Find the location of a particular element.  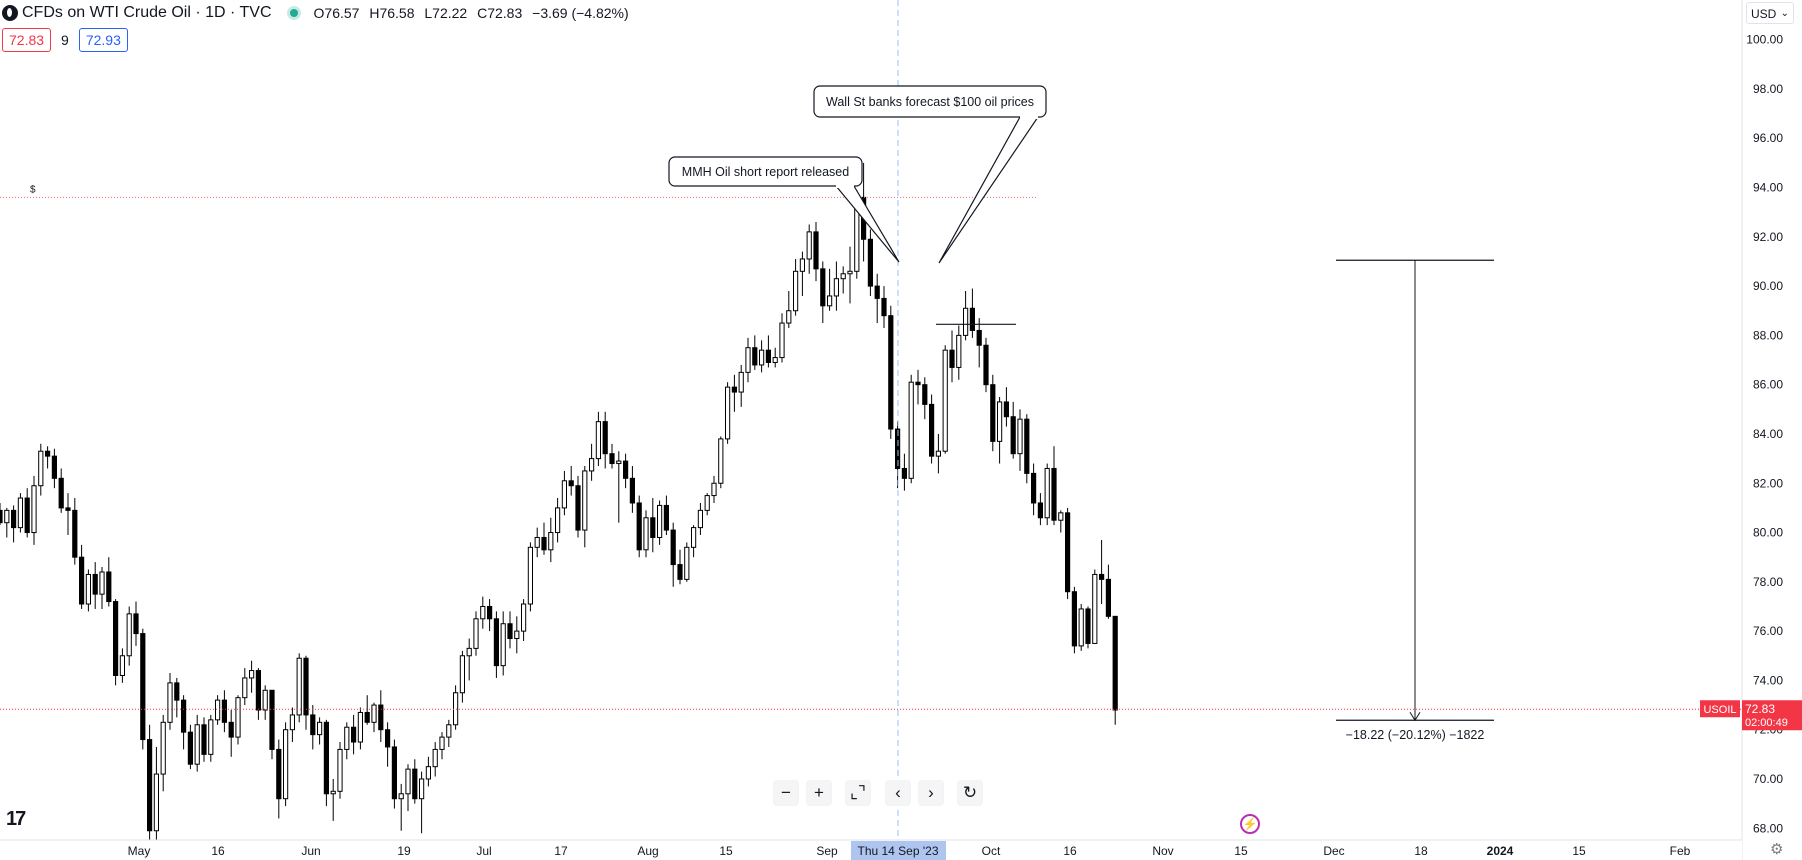

callout-box is located at coordinates (765, 171).